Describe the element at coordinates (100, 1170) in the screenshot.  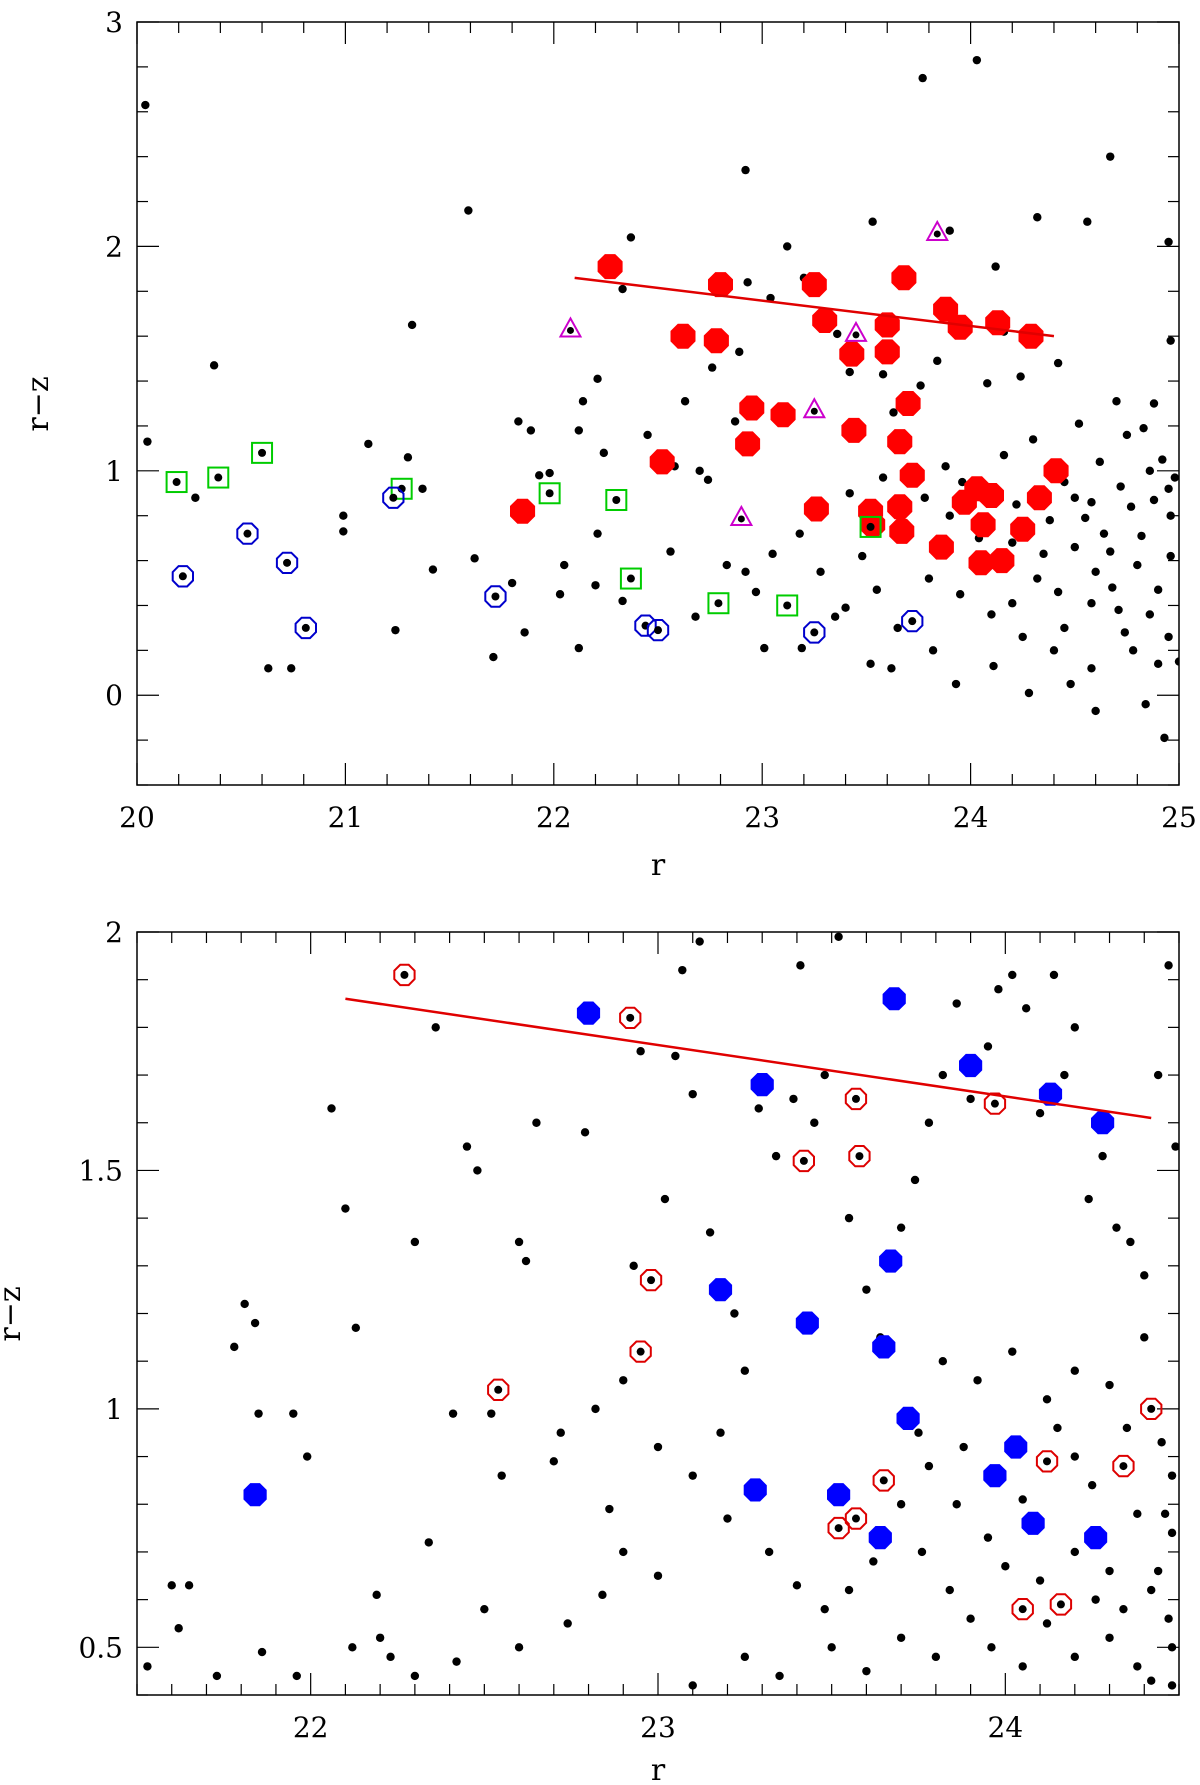
I see `y-tick-label: 1.5` at that location.